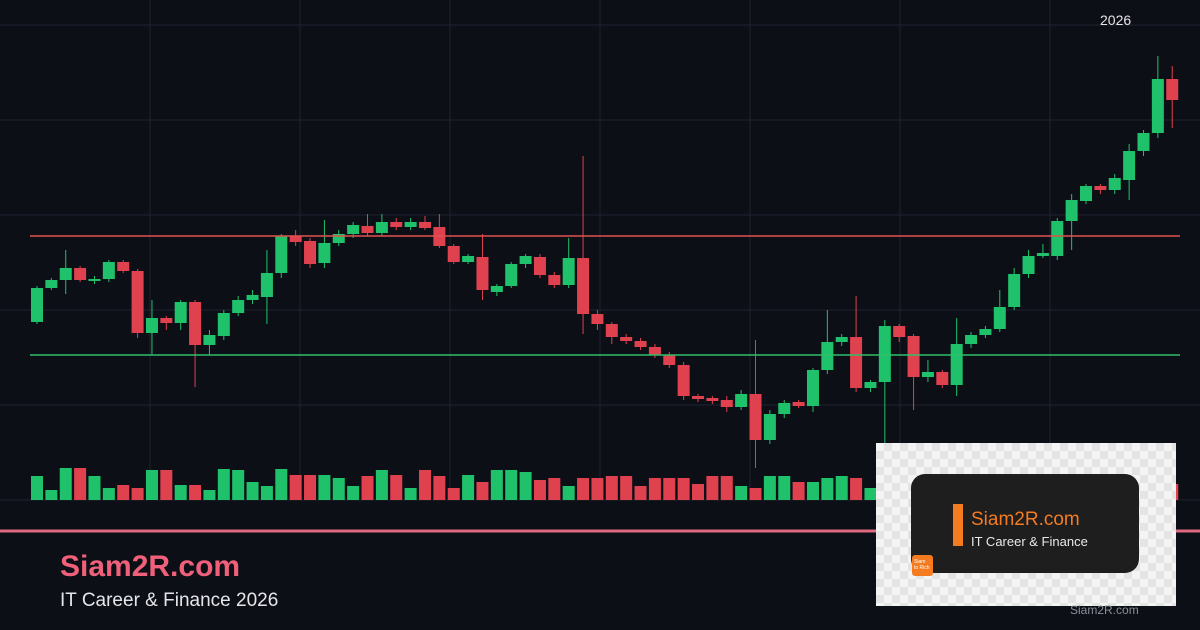  I want to click on logo-tagline: IT Career & Finance, so click(1029, 541).